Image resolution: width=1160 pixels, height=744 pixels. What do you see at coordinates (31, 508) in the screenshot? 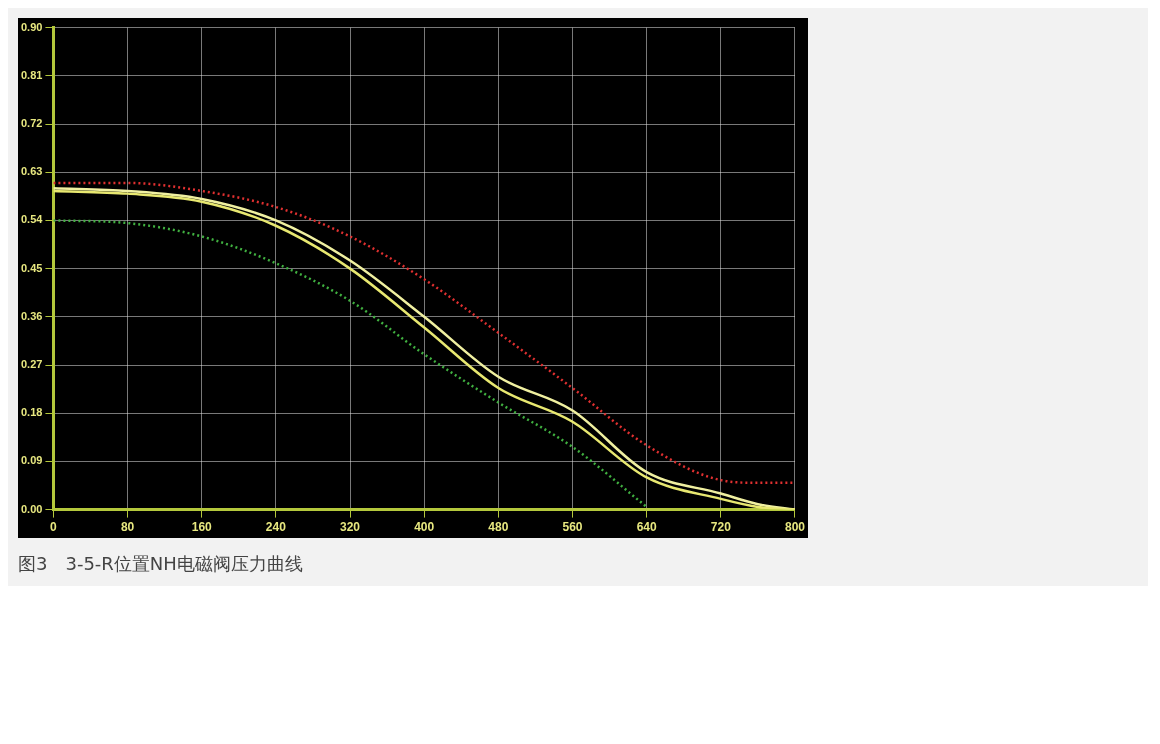
I see `y-tick-label: 0.00` at bounding box center [31, 508].